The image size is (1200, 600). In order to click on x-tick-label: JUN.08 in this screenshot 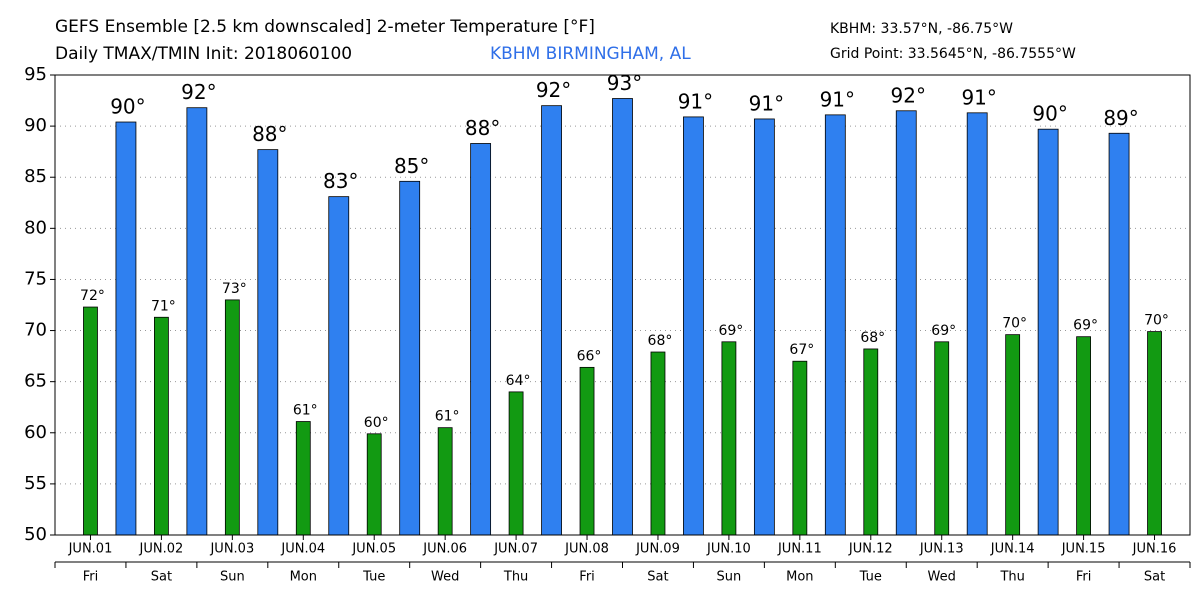, I will do `click(586, 549)`.